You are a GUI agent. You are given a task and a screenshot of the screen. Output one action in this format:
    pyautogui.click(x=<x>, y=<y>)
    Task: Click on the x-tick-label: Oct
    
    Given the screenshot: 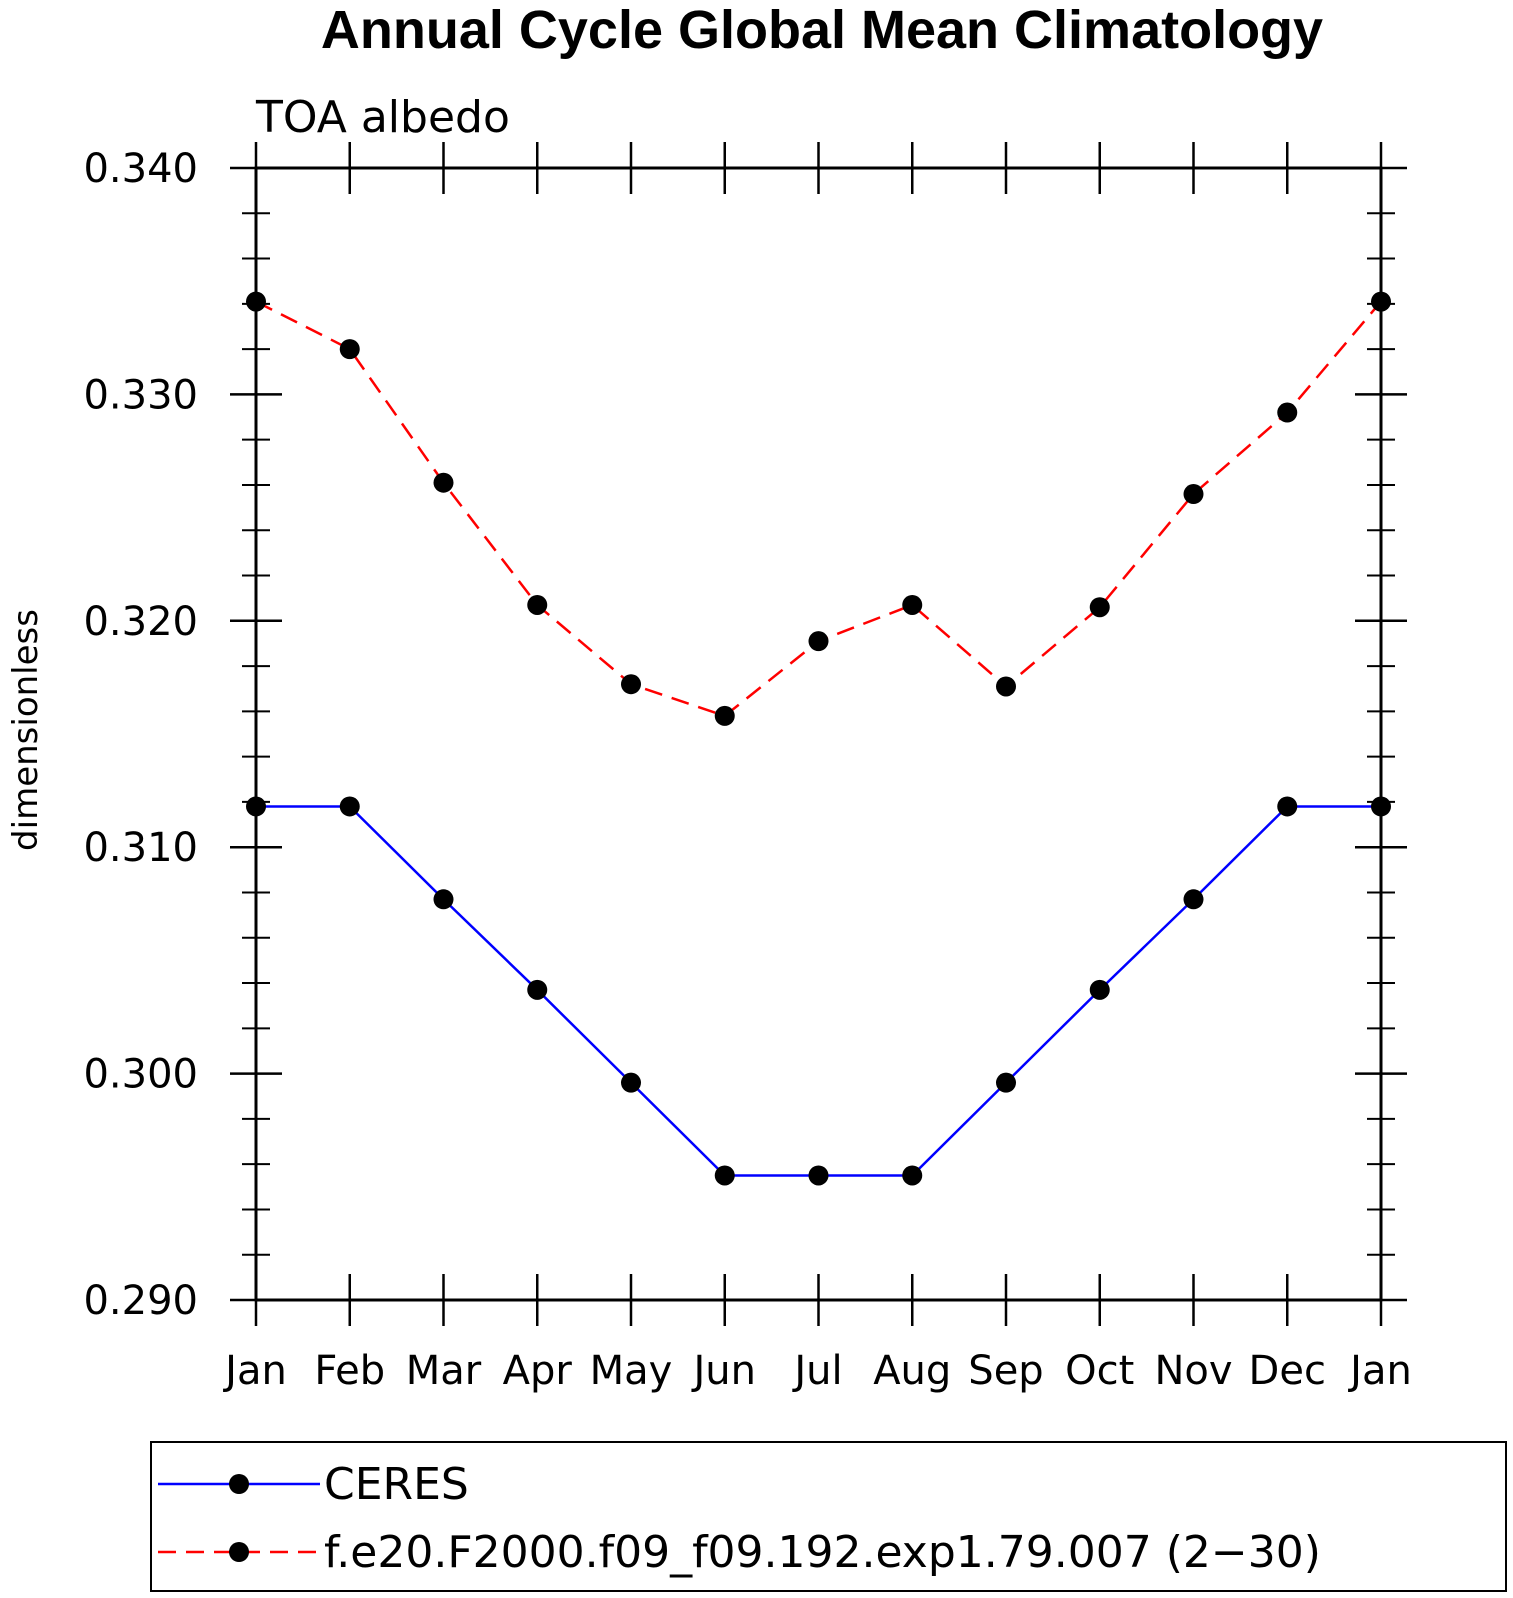 What is the action you would take?
    pyautogui.click(x=1099, y=1371)
    